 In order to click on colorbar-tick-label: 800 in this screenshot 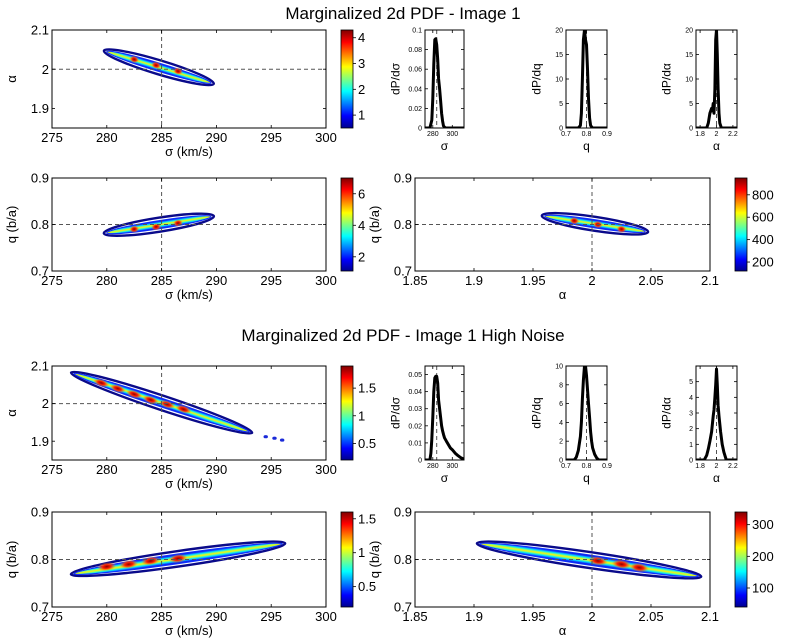, I will do `click(763, 194)`.